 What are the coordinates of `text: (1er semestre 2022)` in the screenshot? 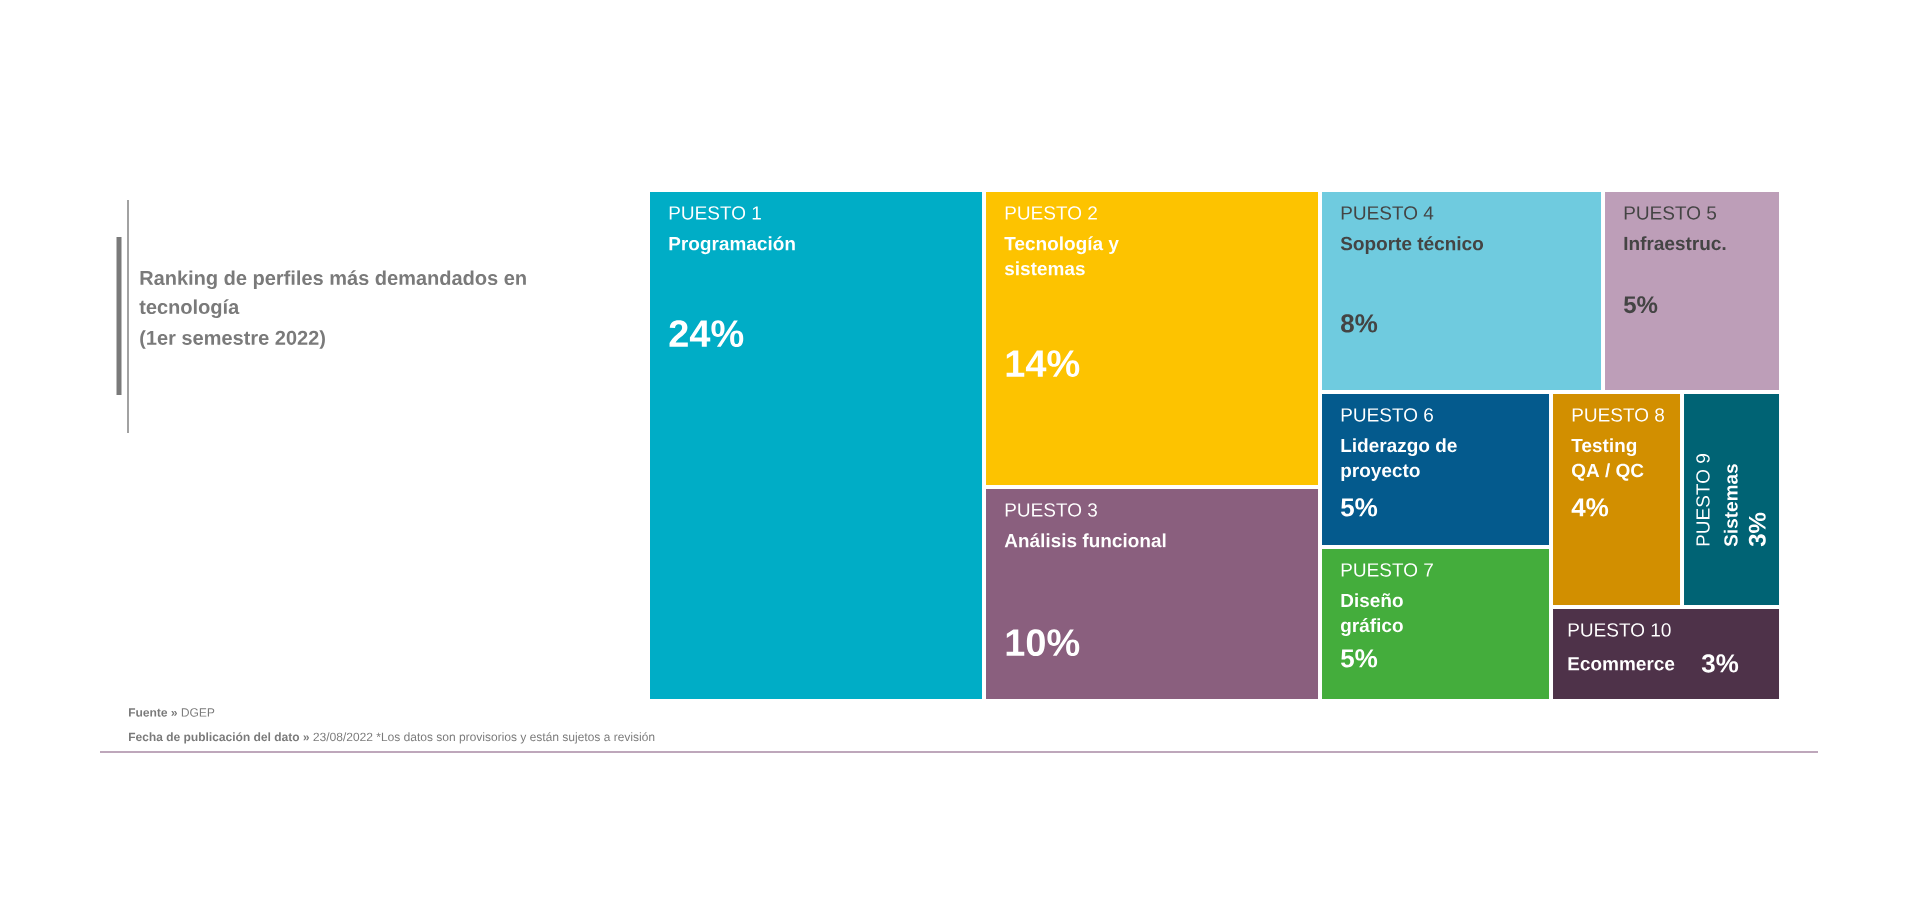 It's located at (232, 339).